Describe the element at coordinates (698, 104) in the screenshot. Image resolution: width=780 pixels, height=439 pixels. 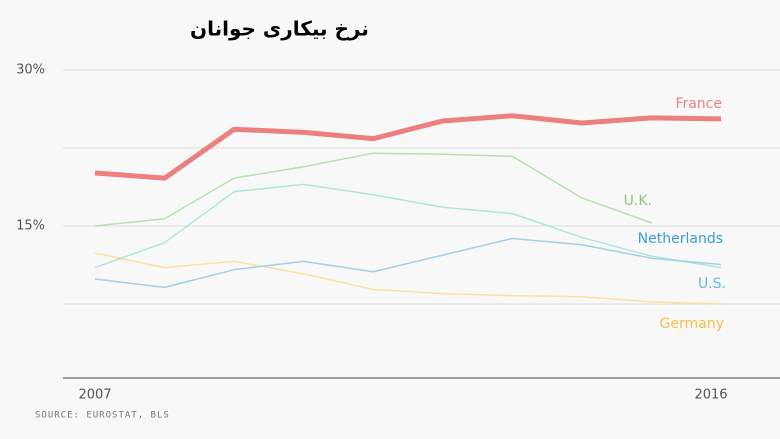
I see `legend-label: France` at that location.